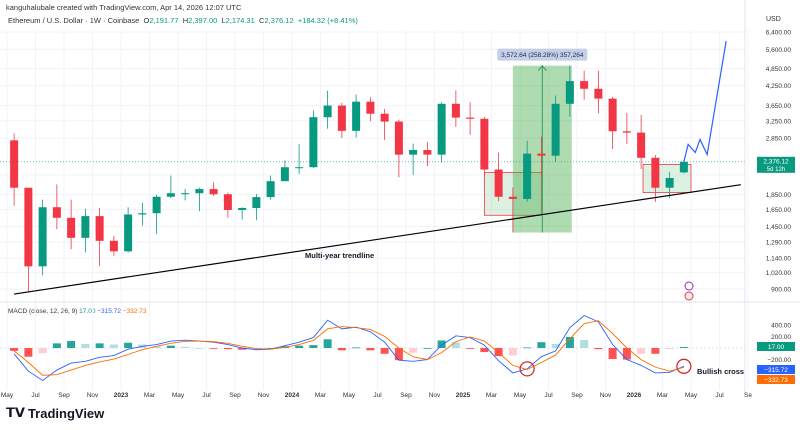 The width and height of the screenshot is (800, 430). Describe the element at coordinates (87, 311) in the screenshot. I see `macd-hist-value: 17.00` at that location.